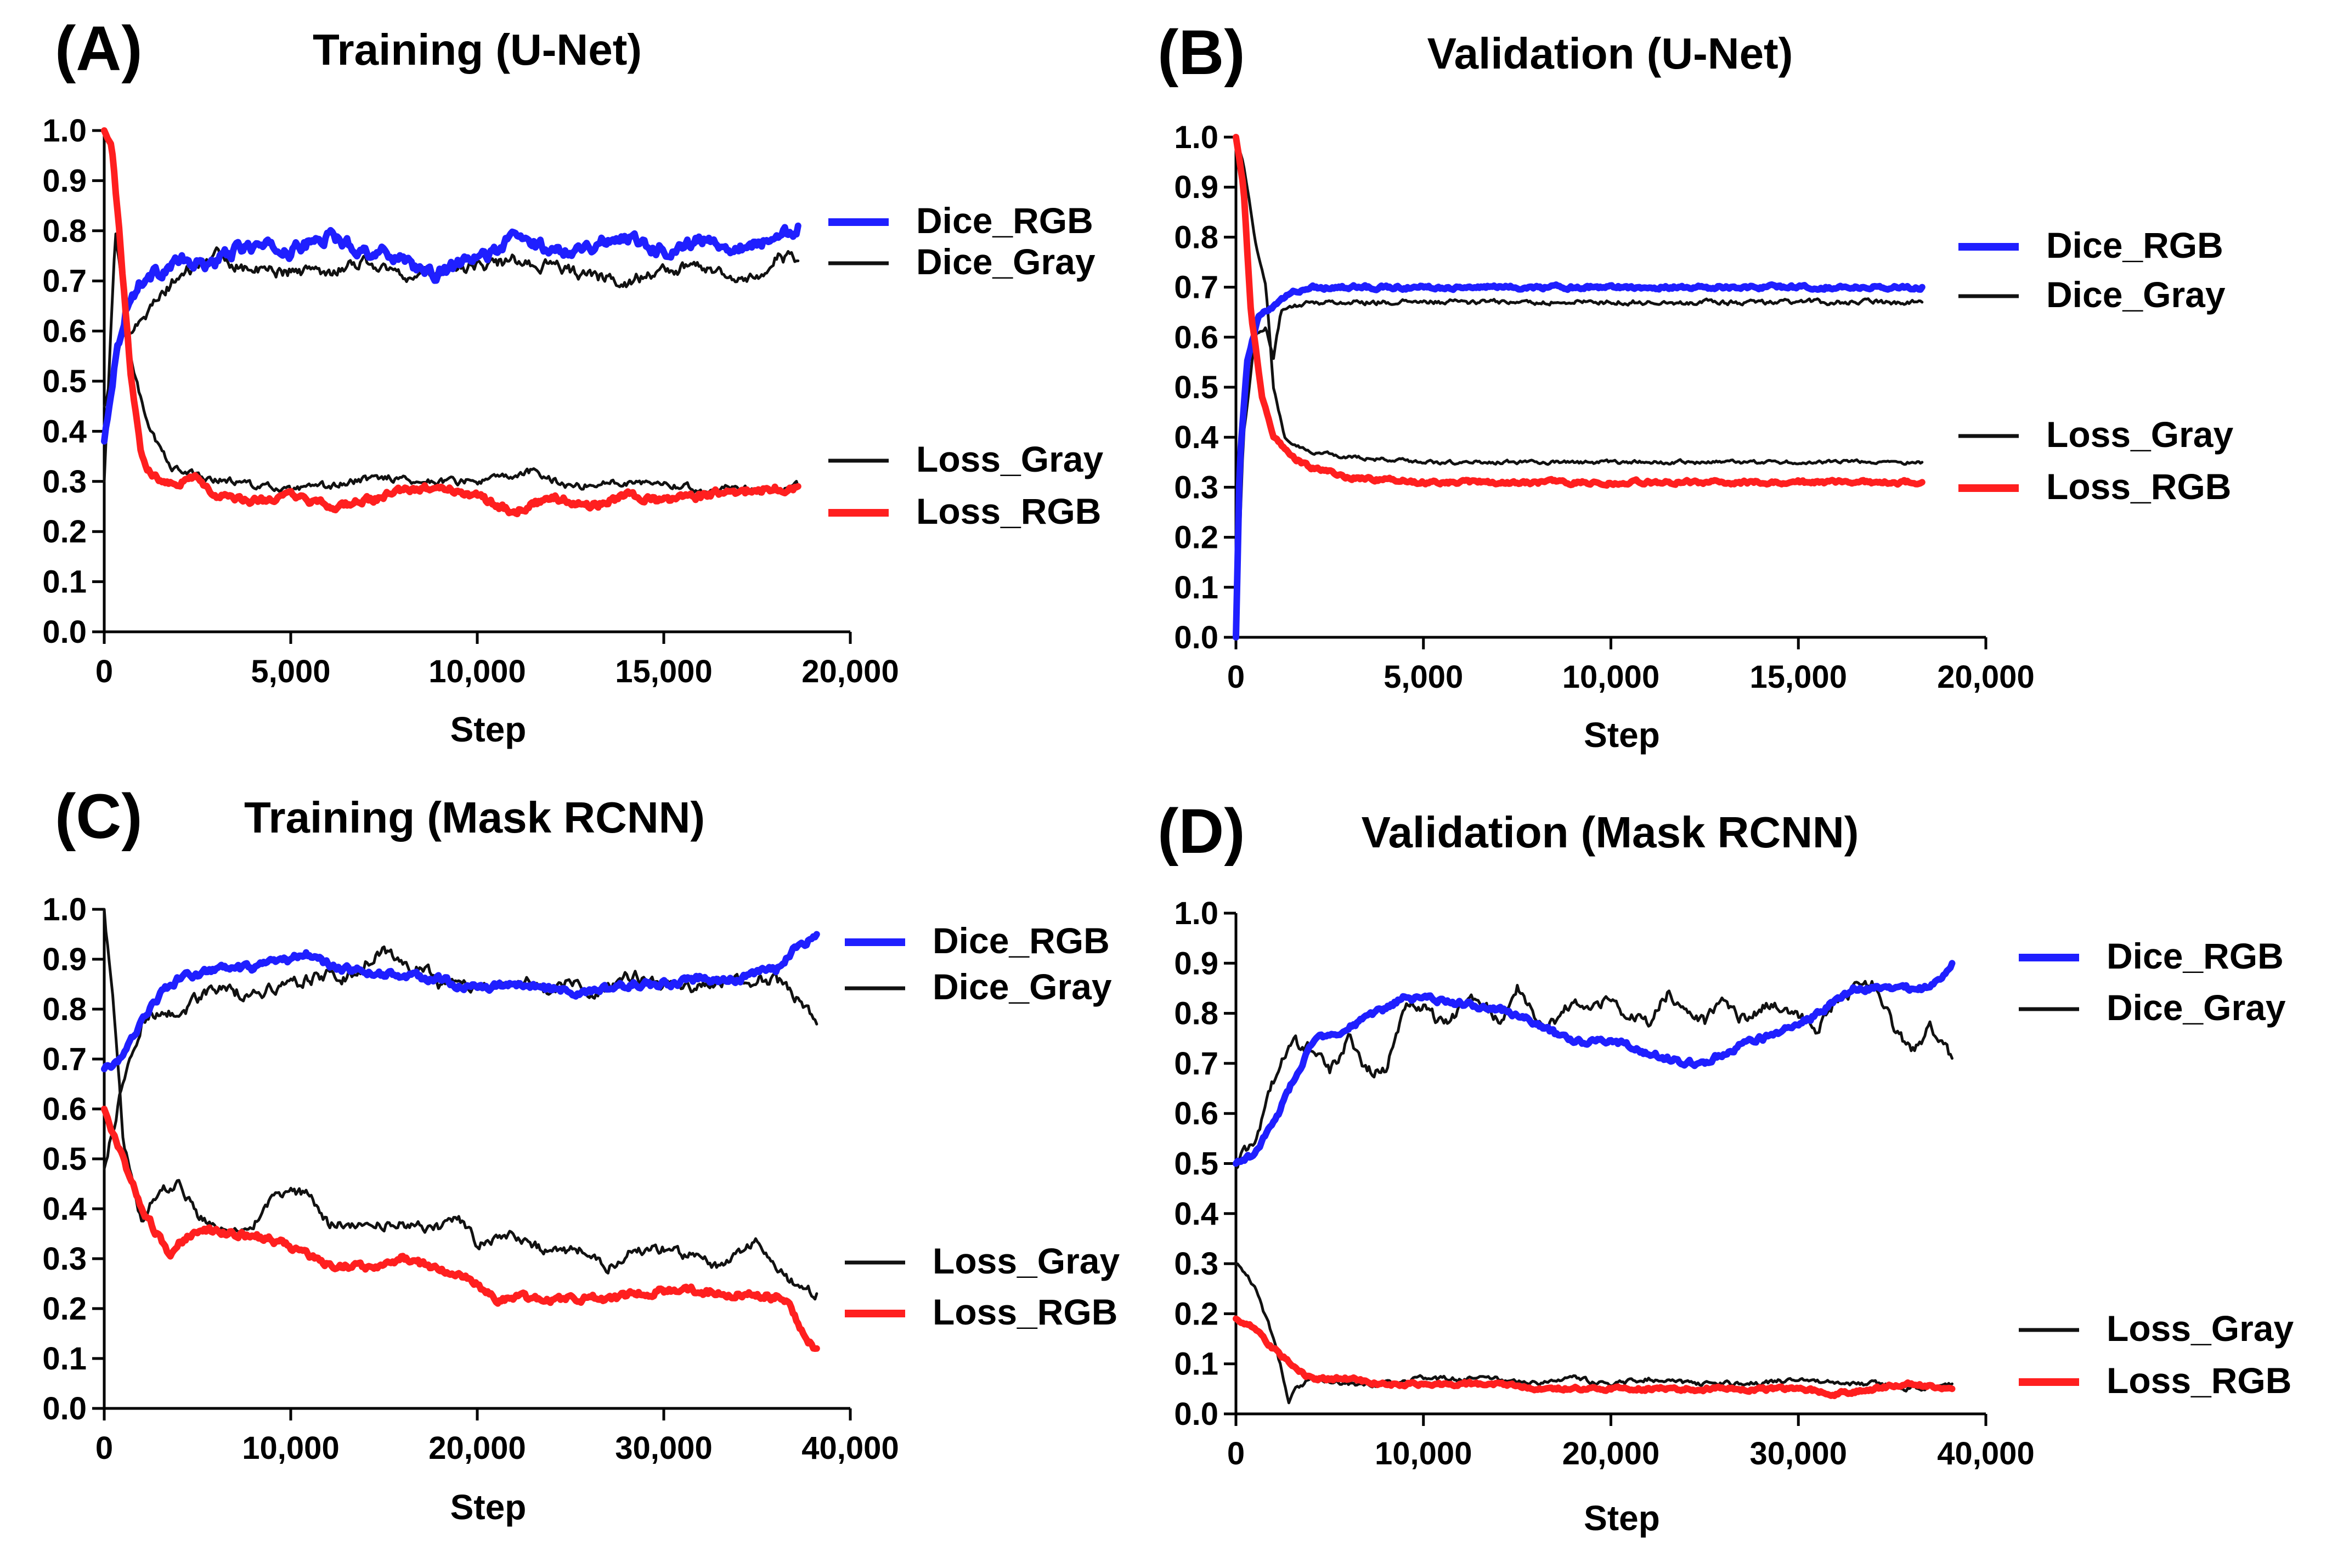 Image resolution: width=2332 pixels, height=1568 pixels. What do you see at coordinates (99, 817) in the screenshot?
I see `panel-label: (C)` at bounding box center [99, 817].